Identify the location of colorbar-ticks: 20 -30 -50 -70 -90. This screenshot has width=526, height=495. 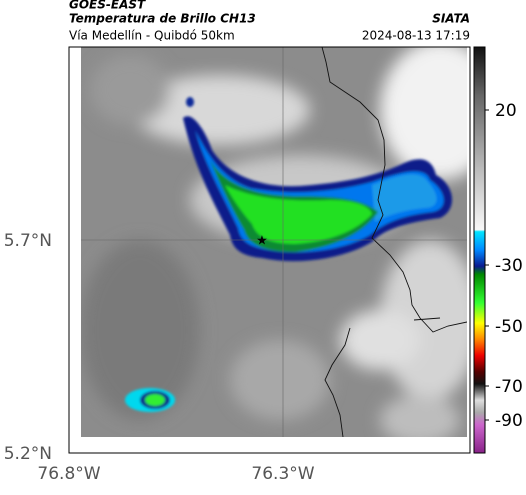
(504, 266).